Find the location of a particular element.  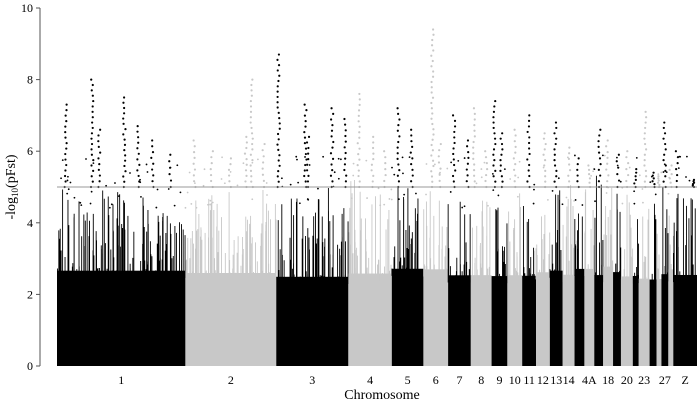

chromosome-3-points is located at coordinates (312, 209).